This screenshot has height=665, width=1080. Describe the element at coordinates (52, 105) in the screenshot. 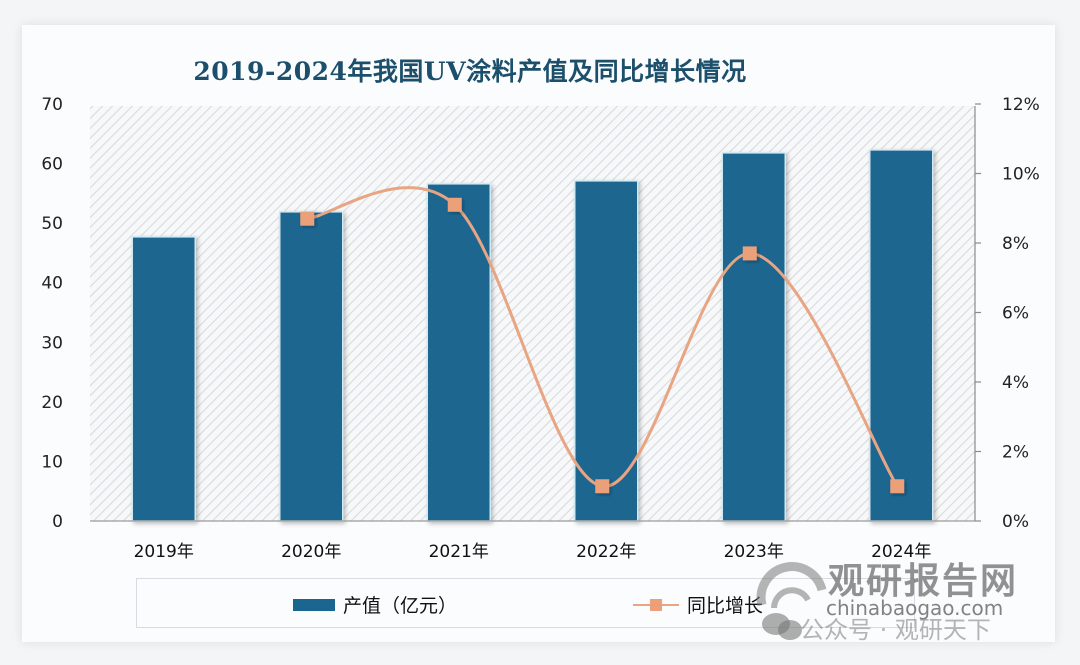

I see `left-axis-tick: 70` at that location.